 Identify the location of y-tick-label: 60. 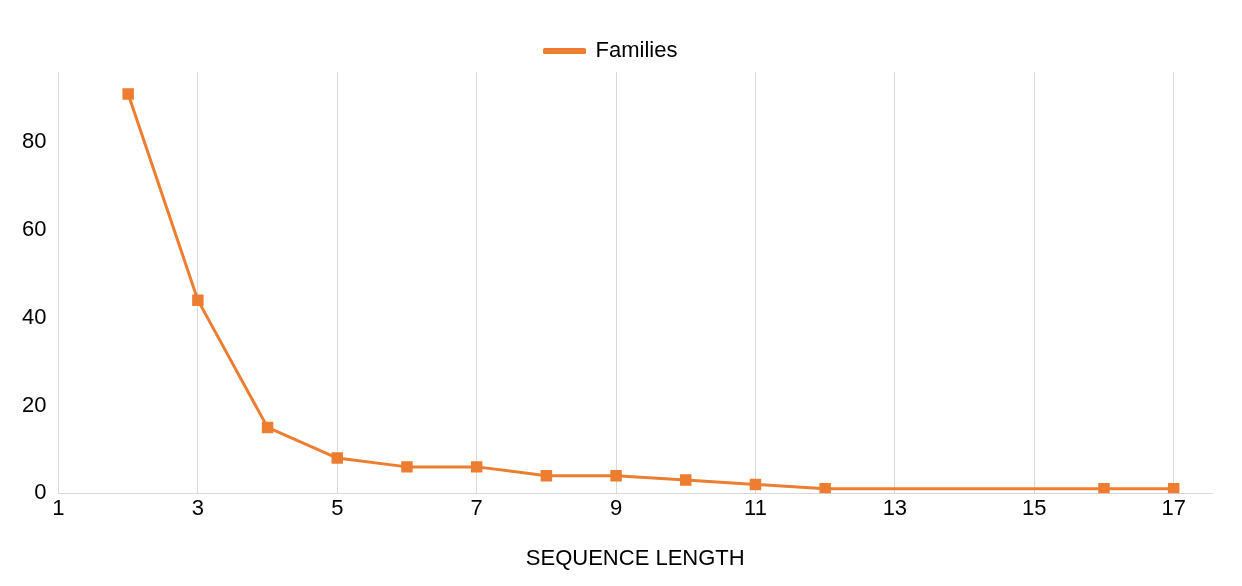
(34, 229).